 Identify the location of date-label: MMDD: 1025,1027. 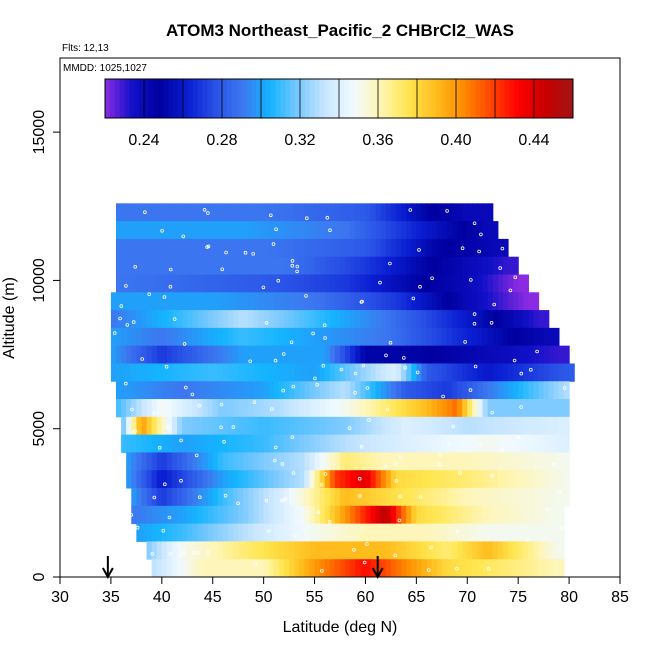
(105, 68).